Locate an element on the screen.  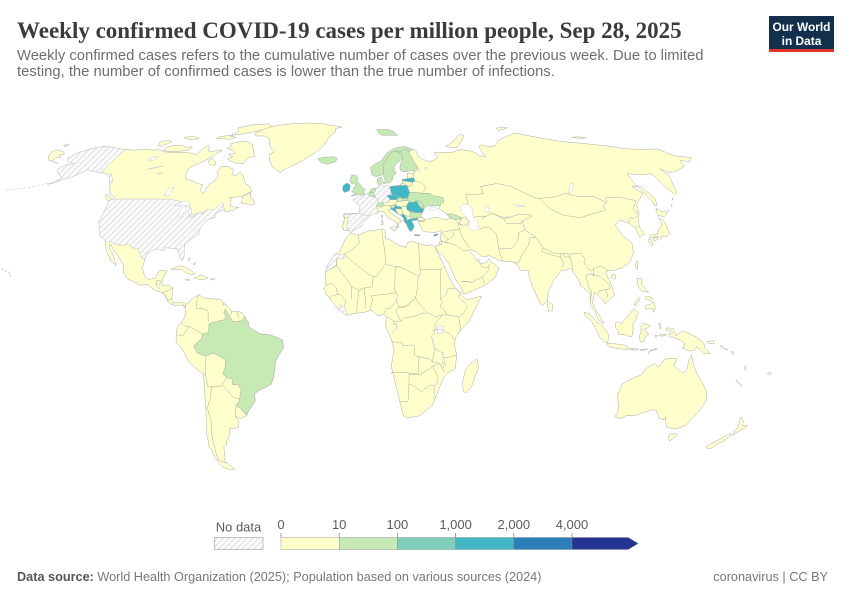
svg-text: 2,000 is located at coordinates (514, 524).